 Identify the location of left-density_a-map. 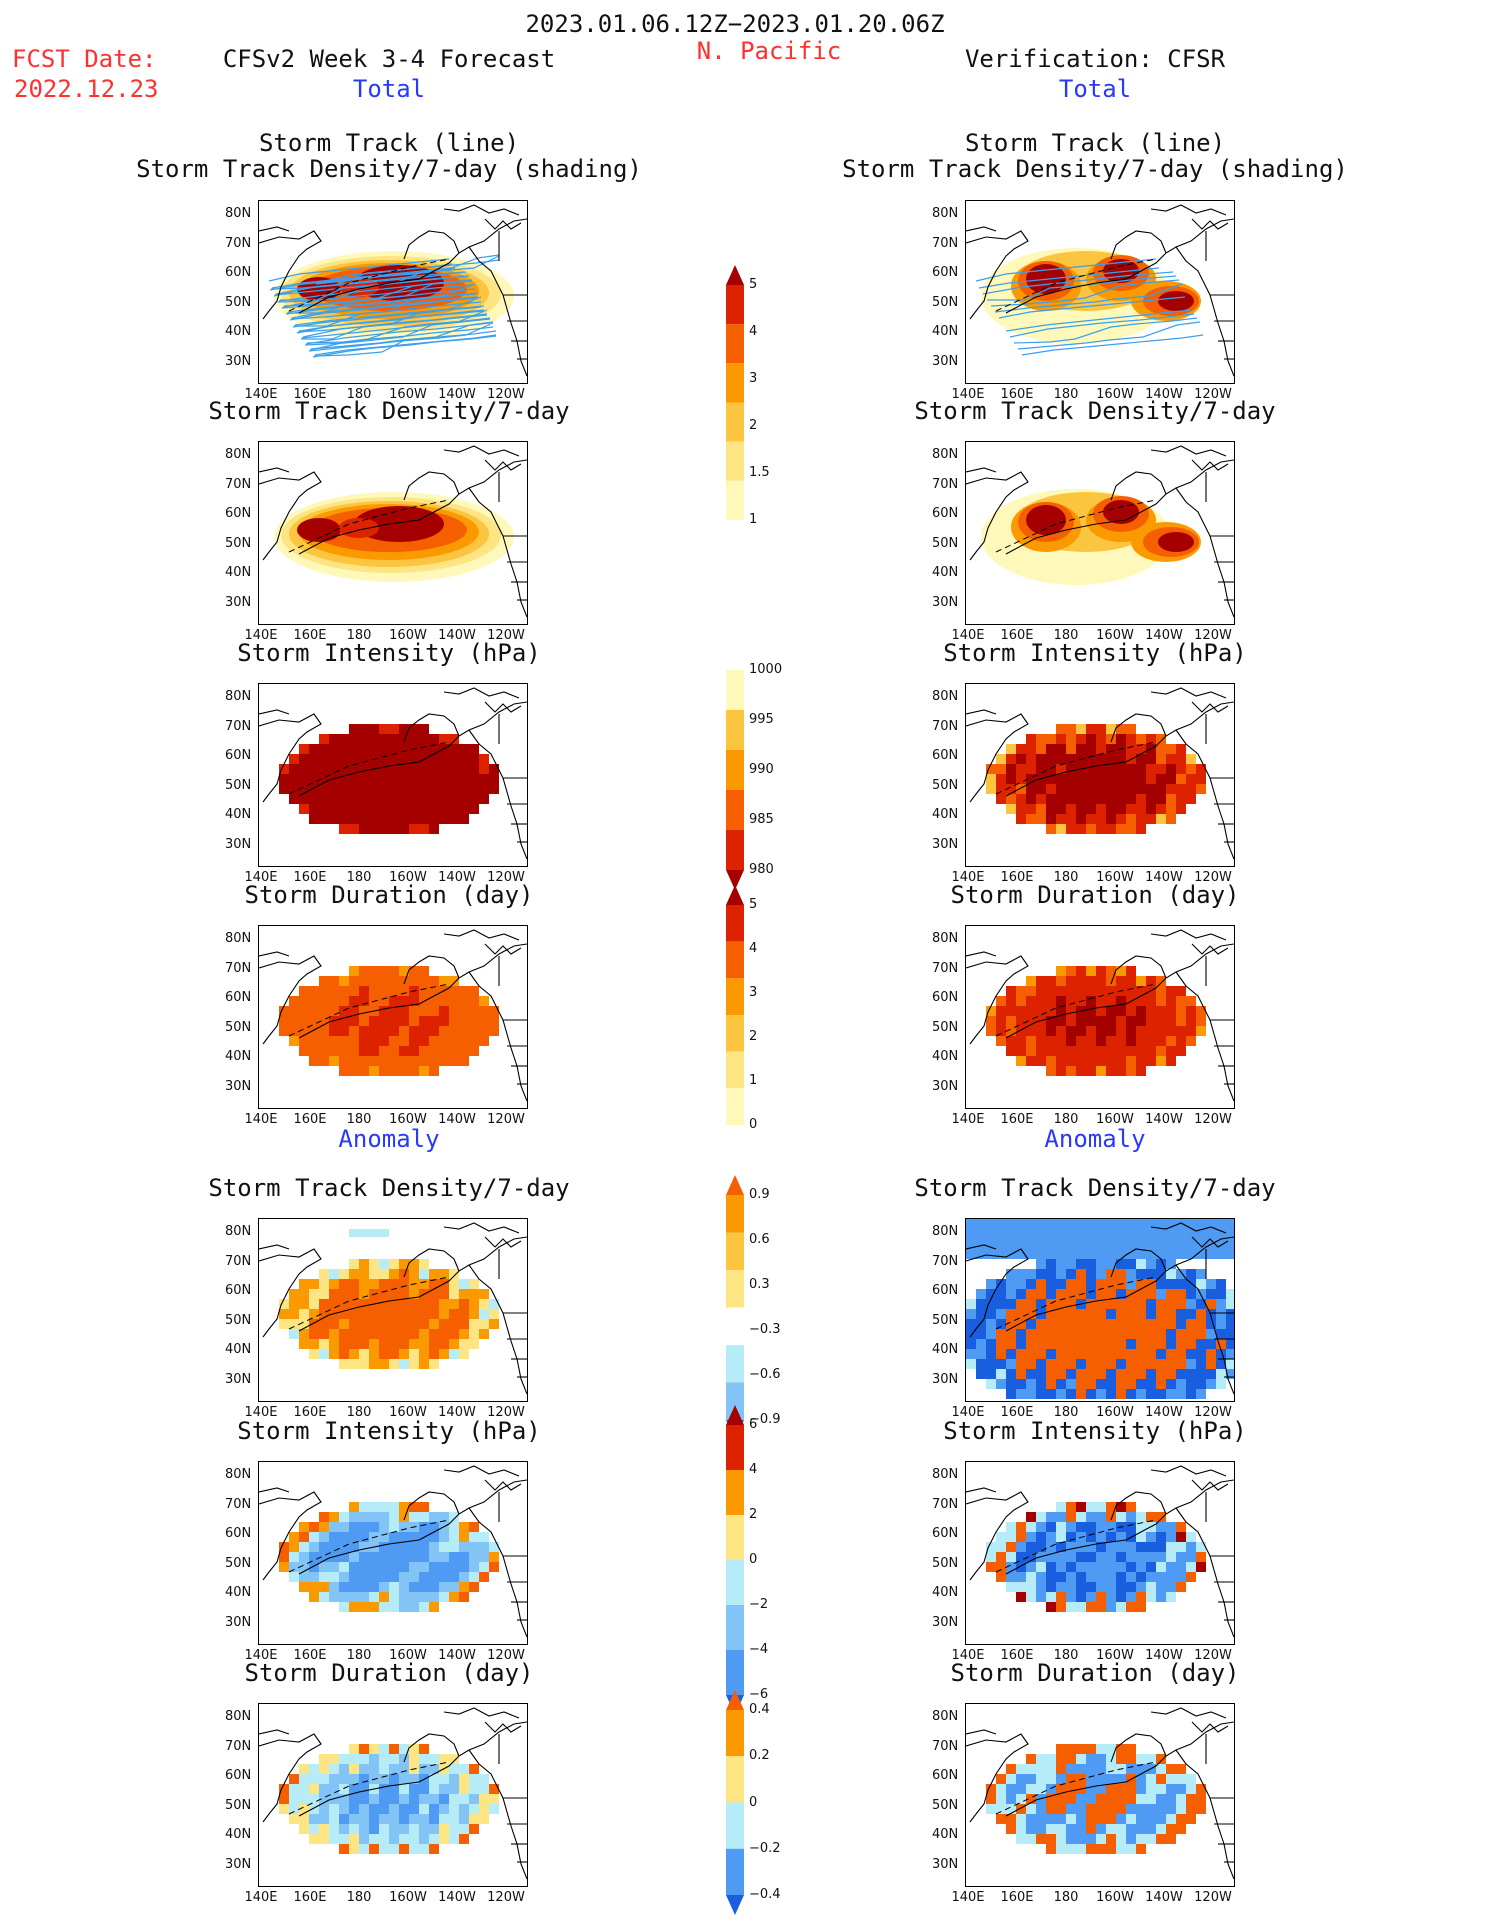
(393, 1310).